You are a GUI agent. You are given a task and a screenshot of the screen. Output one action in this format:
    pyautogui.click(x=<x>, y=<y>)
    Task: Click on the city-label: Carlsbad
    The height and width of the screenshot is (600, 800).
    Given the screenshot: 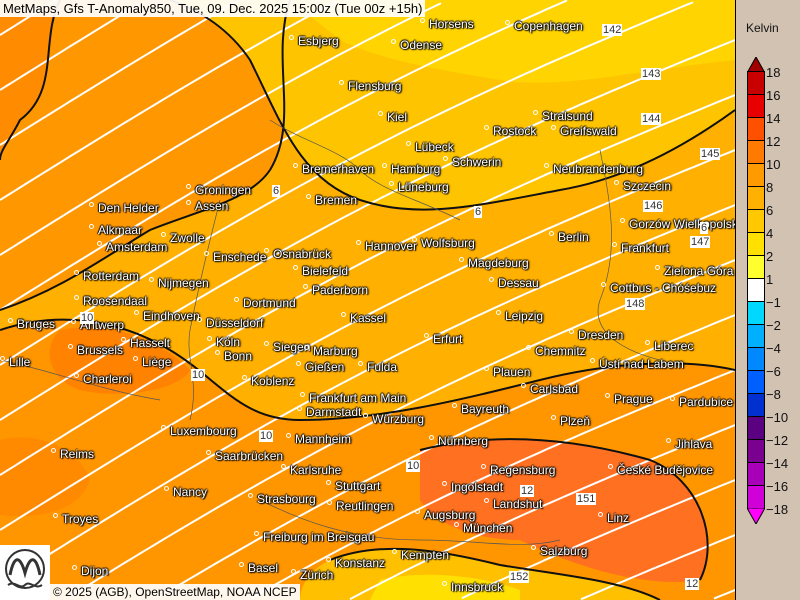 What is the action you would take?
    pyautogui.click(x=549, y=389)
    